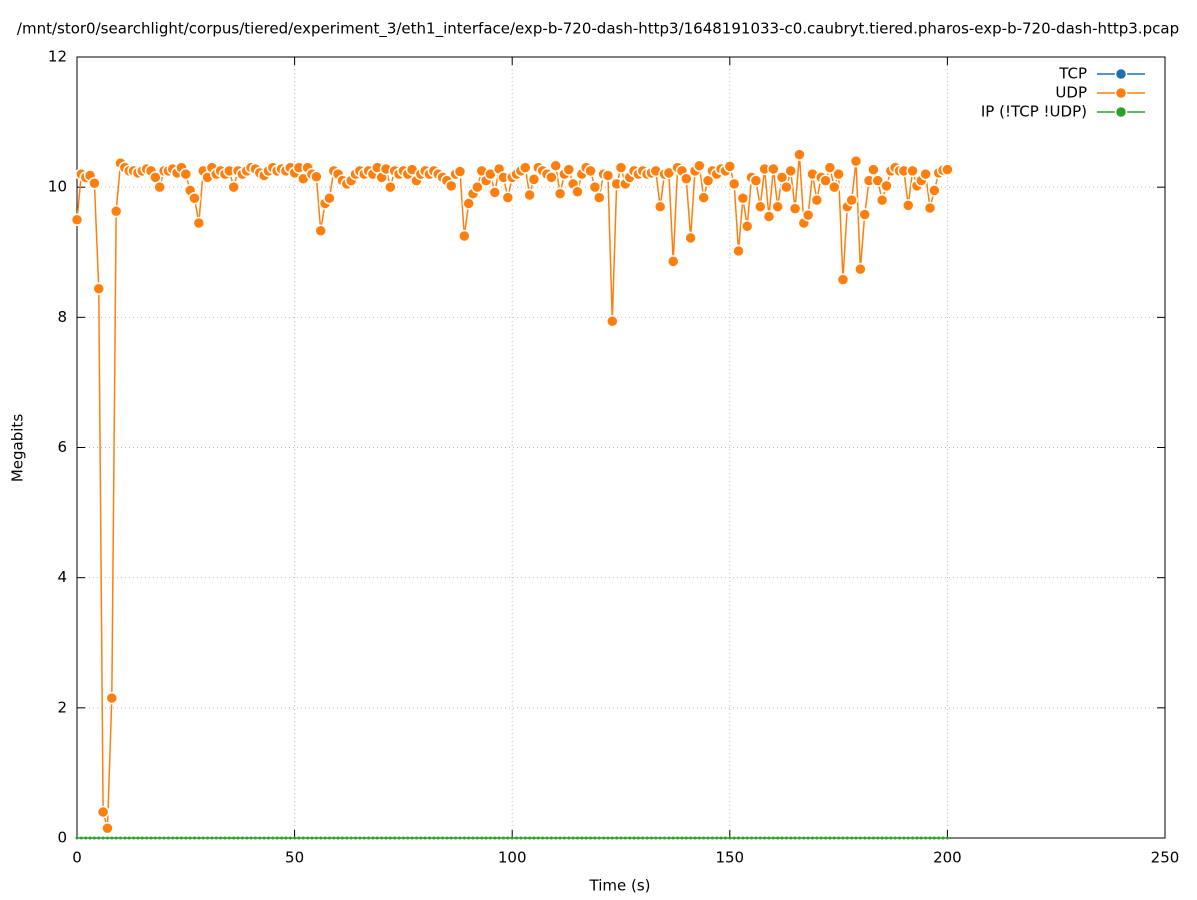  I want to click on legend-marker, so click(1121, 74).